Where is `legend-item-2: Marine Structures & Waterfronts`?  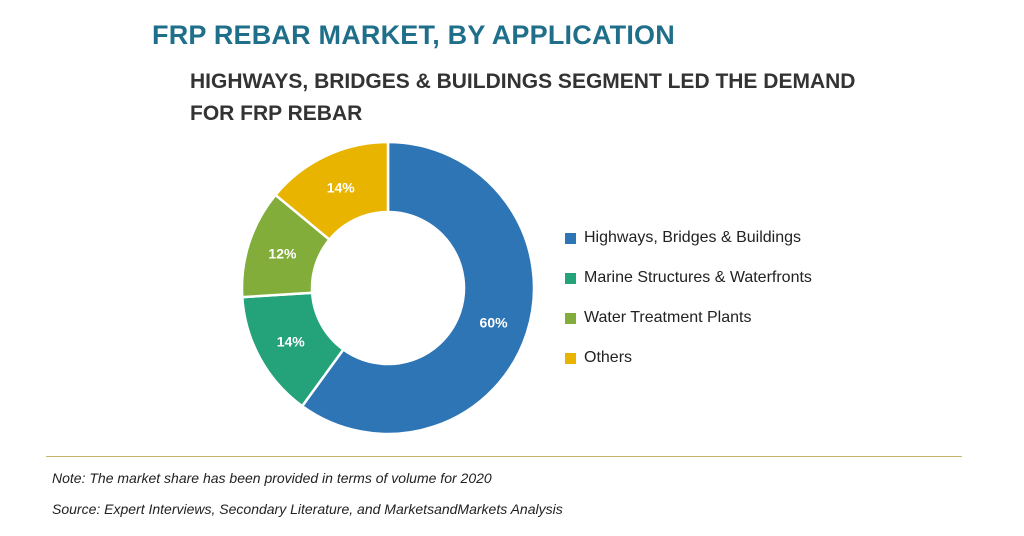 legend-item-2: Marine Structures & Waterfronts is located at coordinates (688, 278).